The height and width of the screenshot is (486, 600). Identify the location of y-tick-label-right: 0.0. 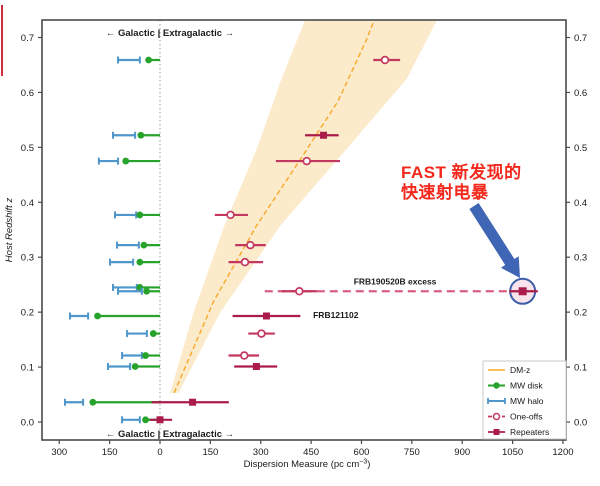
(580, 423).